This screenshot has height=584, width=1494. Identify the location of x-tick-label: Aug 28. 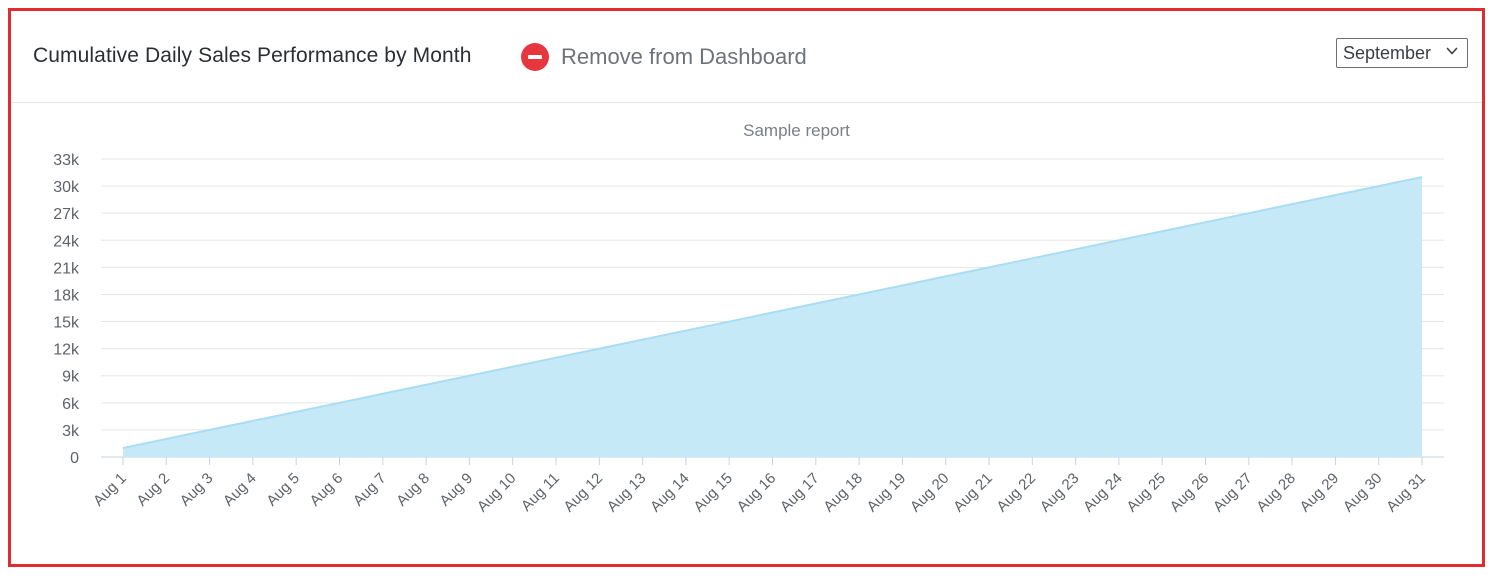
(1276, 493).